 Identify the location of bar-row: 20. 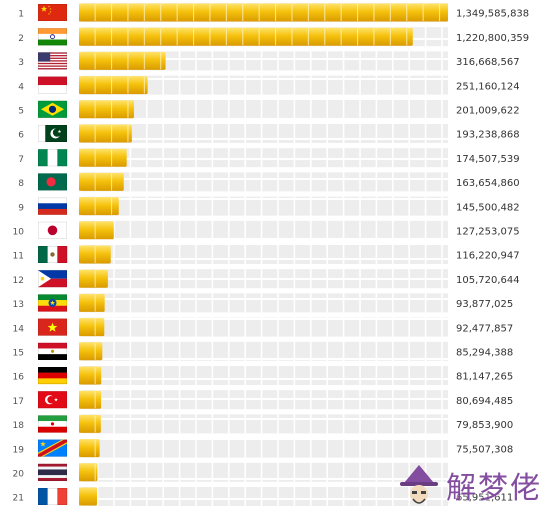
(230, 472).